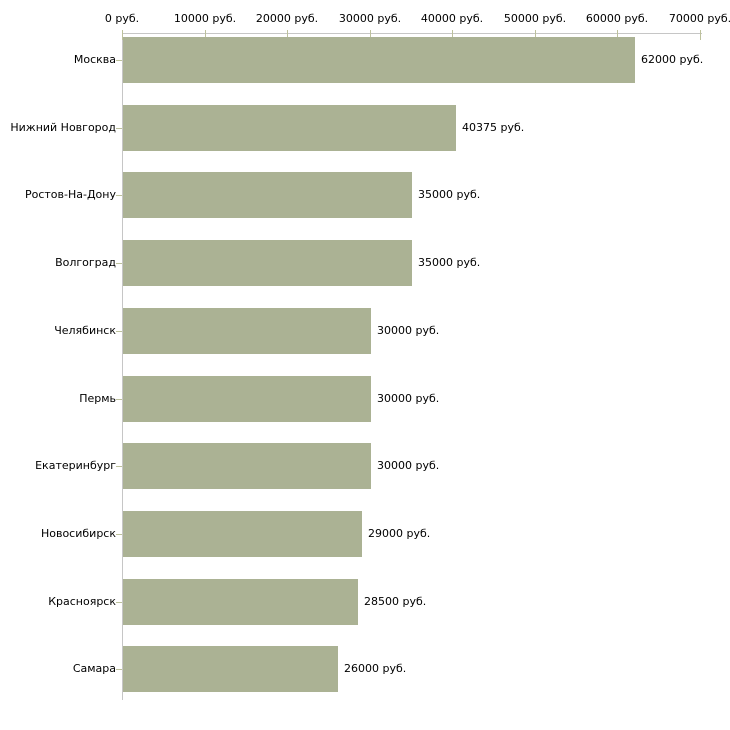  Describe the element at coordinates (82, 601) in the screenshot. I see `bar-category-label: Красноярск` at that location.